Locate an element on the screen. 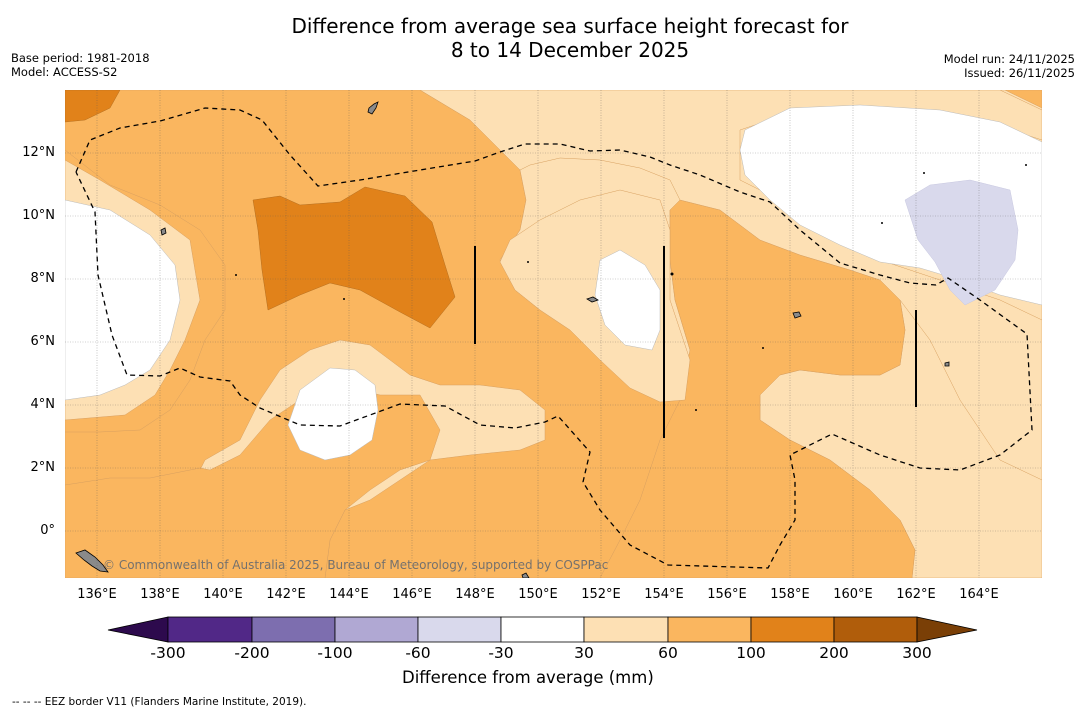 This screenshot has height=713, width=1085. lon-label-142: 142°E is located at coordinates (286, 594).